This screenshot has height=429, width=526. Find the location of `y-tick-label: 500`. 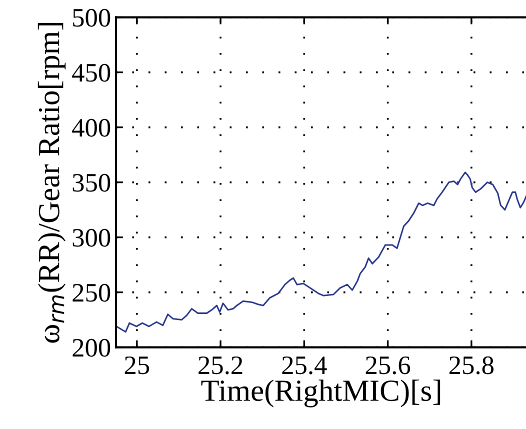

y-tick-label: 500 is located at coordinates (91, 17).